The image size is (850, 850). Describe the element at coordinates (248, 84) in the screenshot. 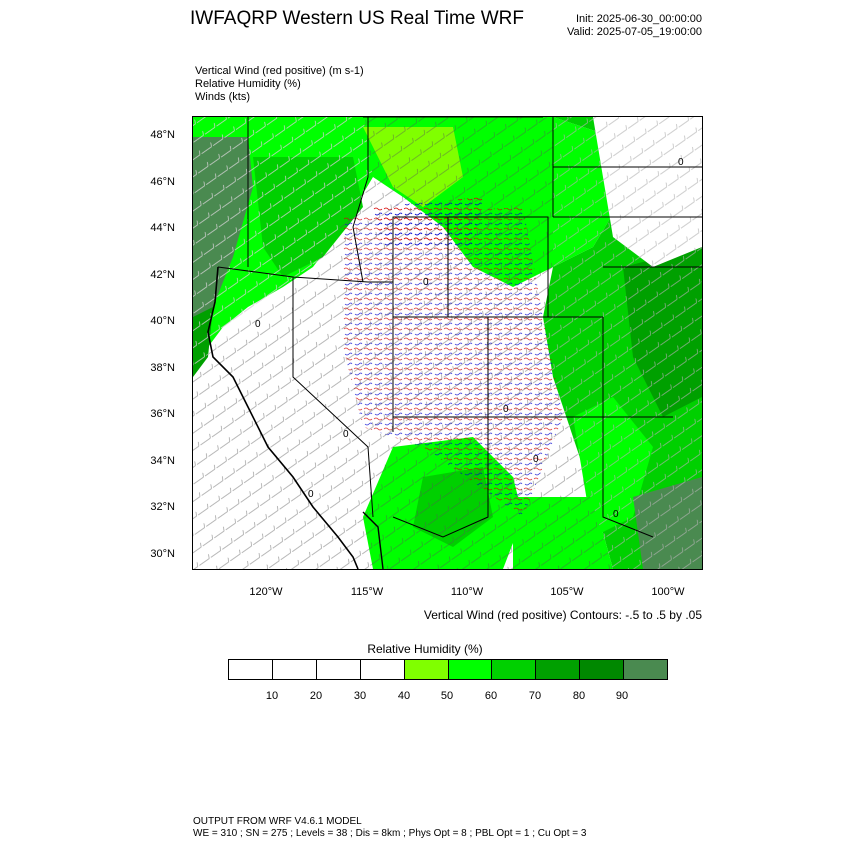

I see `field-relative-humidity: Relative Humidity (%)` at that location.